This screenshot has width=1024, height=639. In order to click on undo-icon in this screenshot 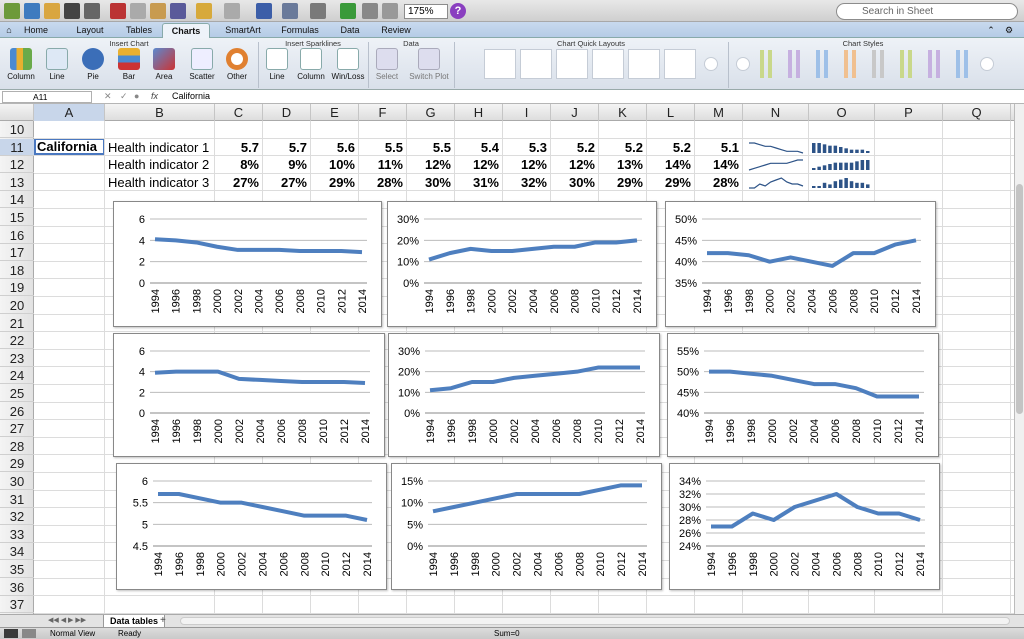, I will do `click(204, 11)`.